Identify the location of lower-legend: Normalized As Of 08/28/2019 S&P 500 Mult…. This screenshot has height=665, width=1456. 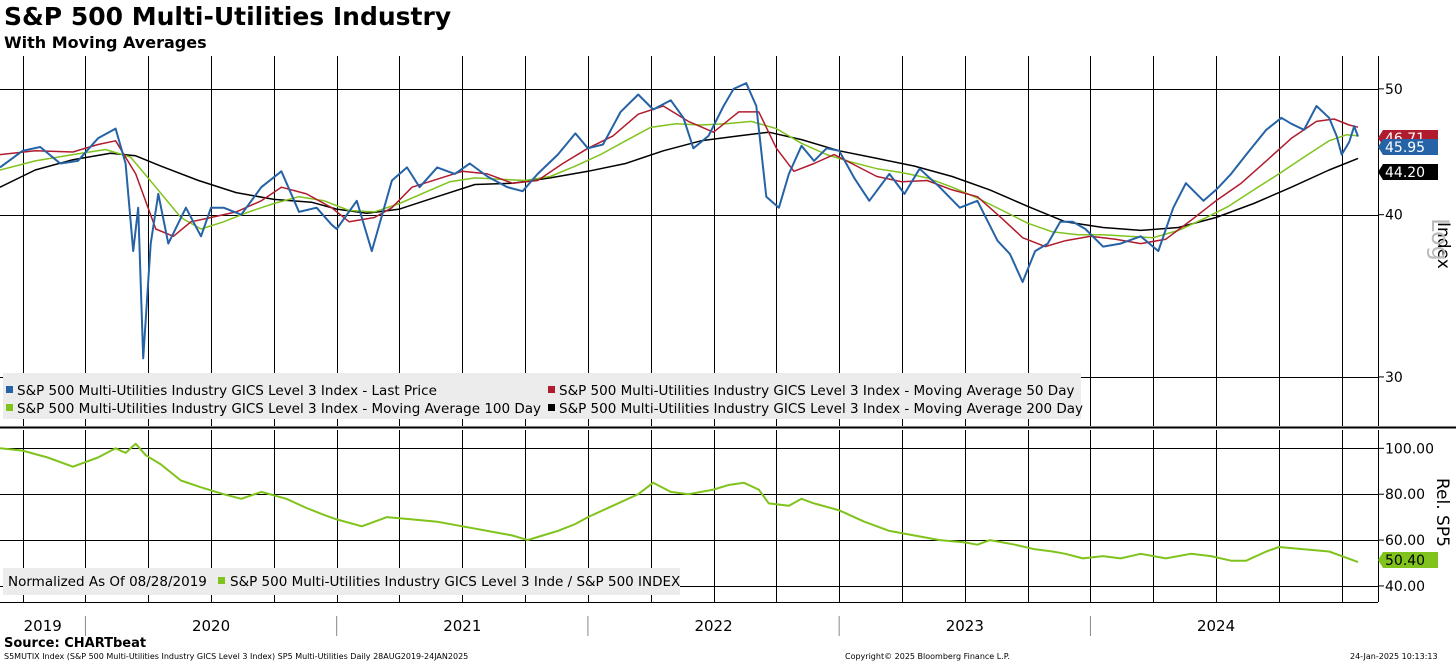
(341, 581).